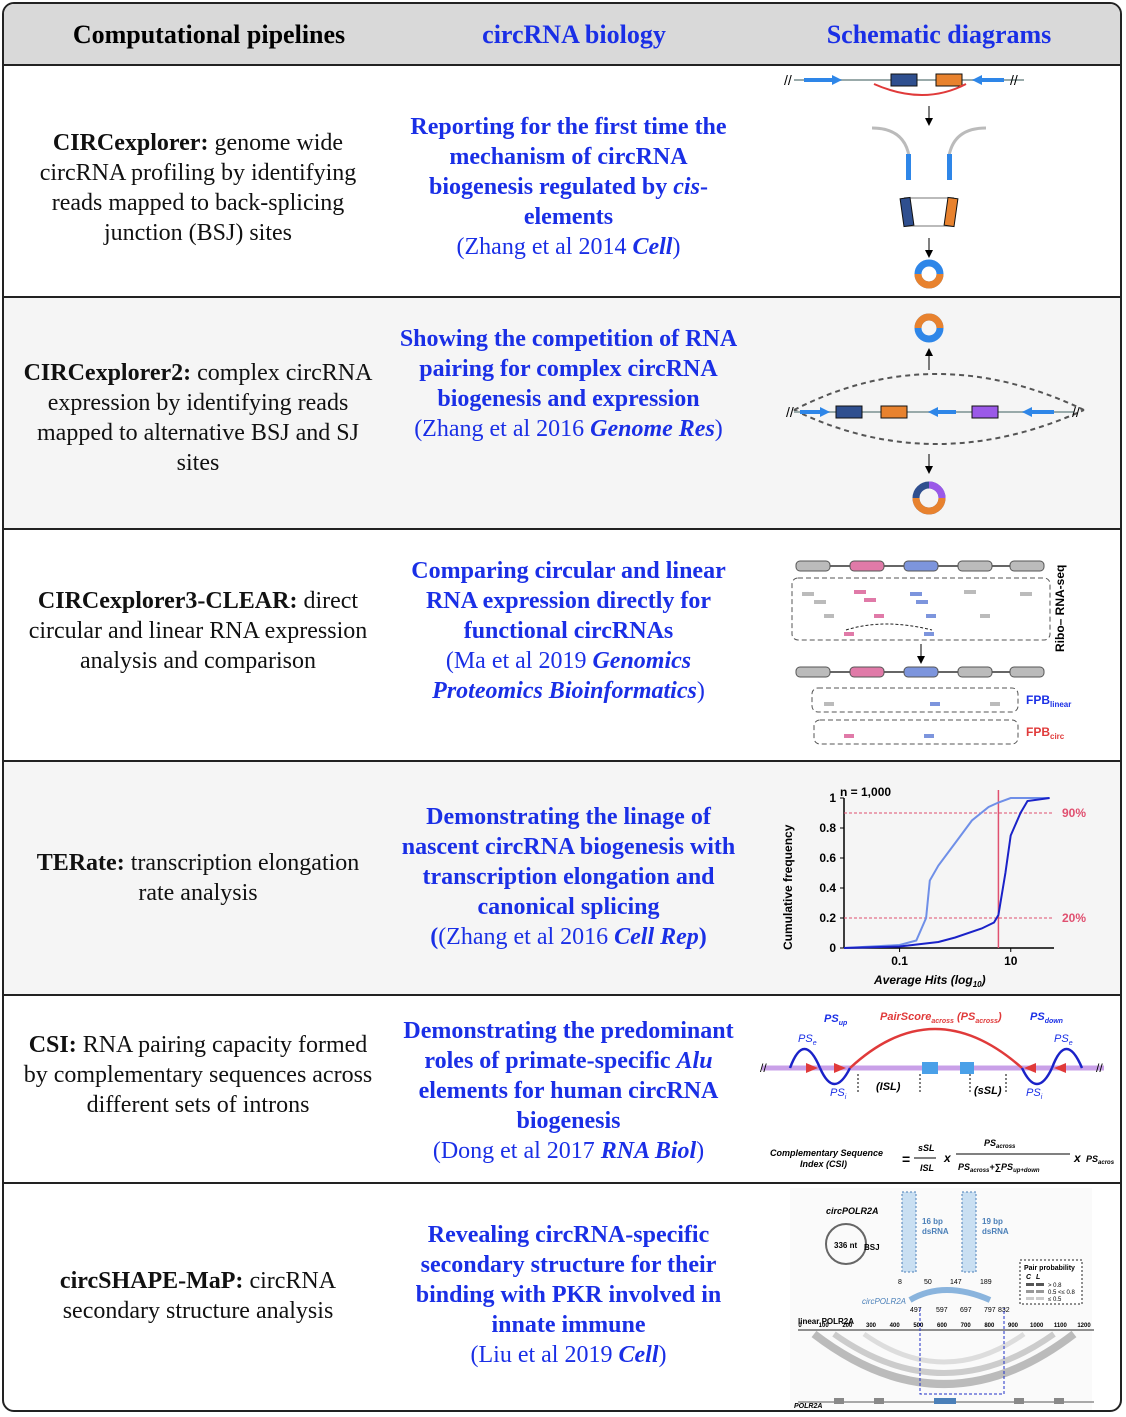 The width and height of the screenshot is (1126, 1417). I want to click on svg-text: 147, so click(956, 1282).